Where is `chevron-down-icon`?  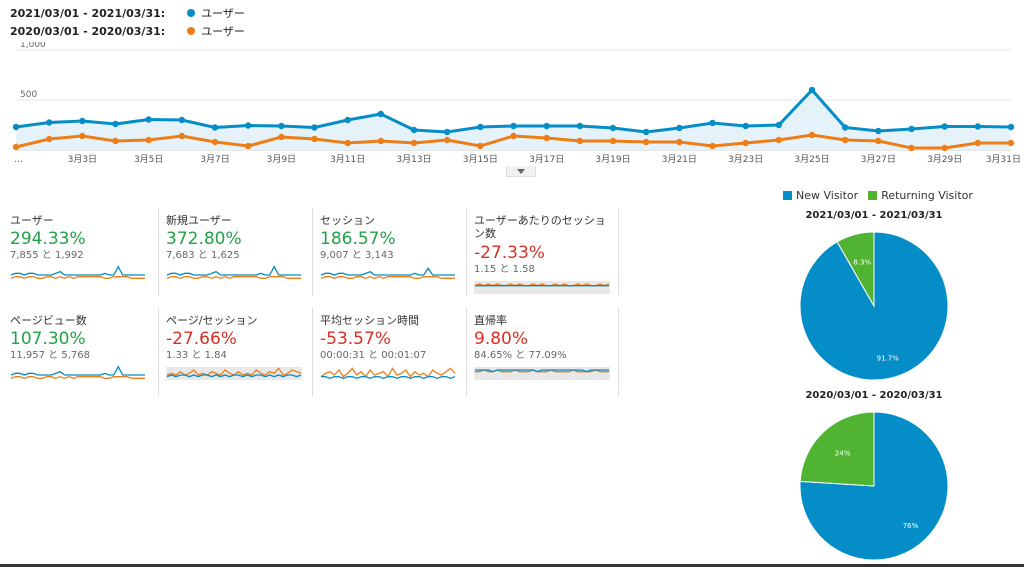
chevron-down-icon is located at coordinates (521, 171).